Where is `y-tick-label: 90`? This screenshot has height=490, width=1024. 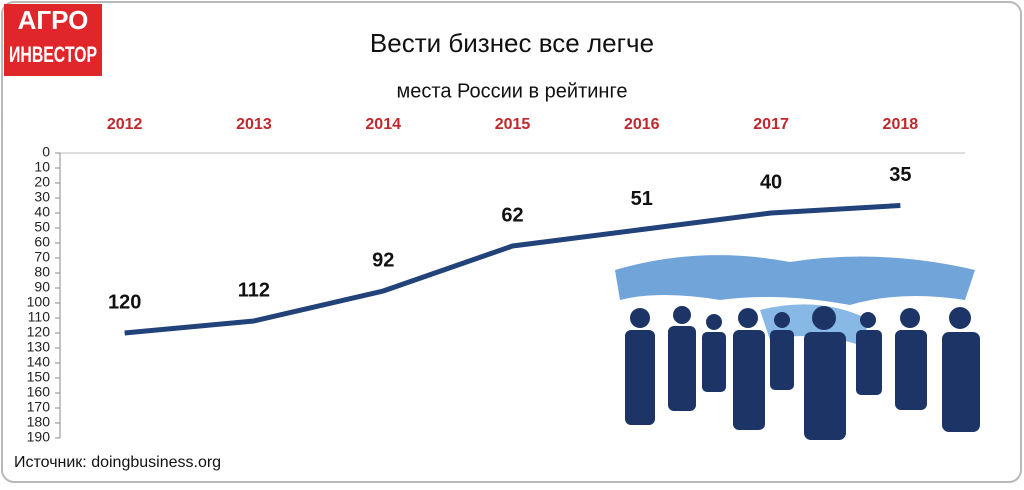 y-tick-label: 90 is located at coordinates (42, 287).